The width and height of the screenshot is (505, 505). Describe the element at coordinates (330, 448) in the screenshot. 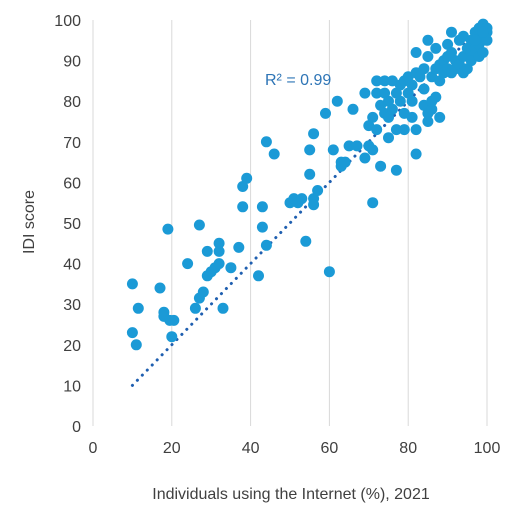

I see `x-tick-label: 60` at that location.